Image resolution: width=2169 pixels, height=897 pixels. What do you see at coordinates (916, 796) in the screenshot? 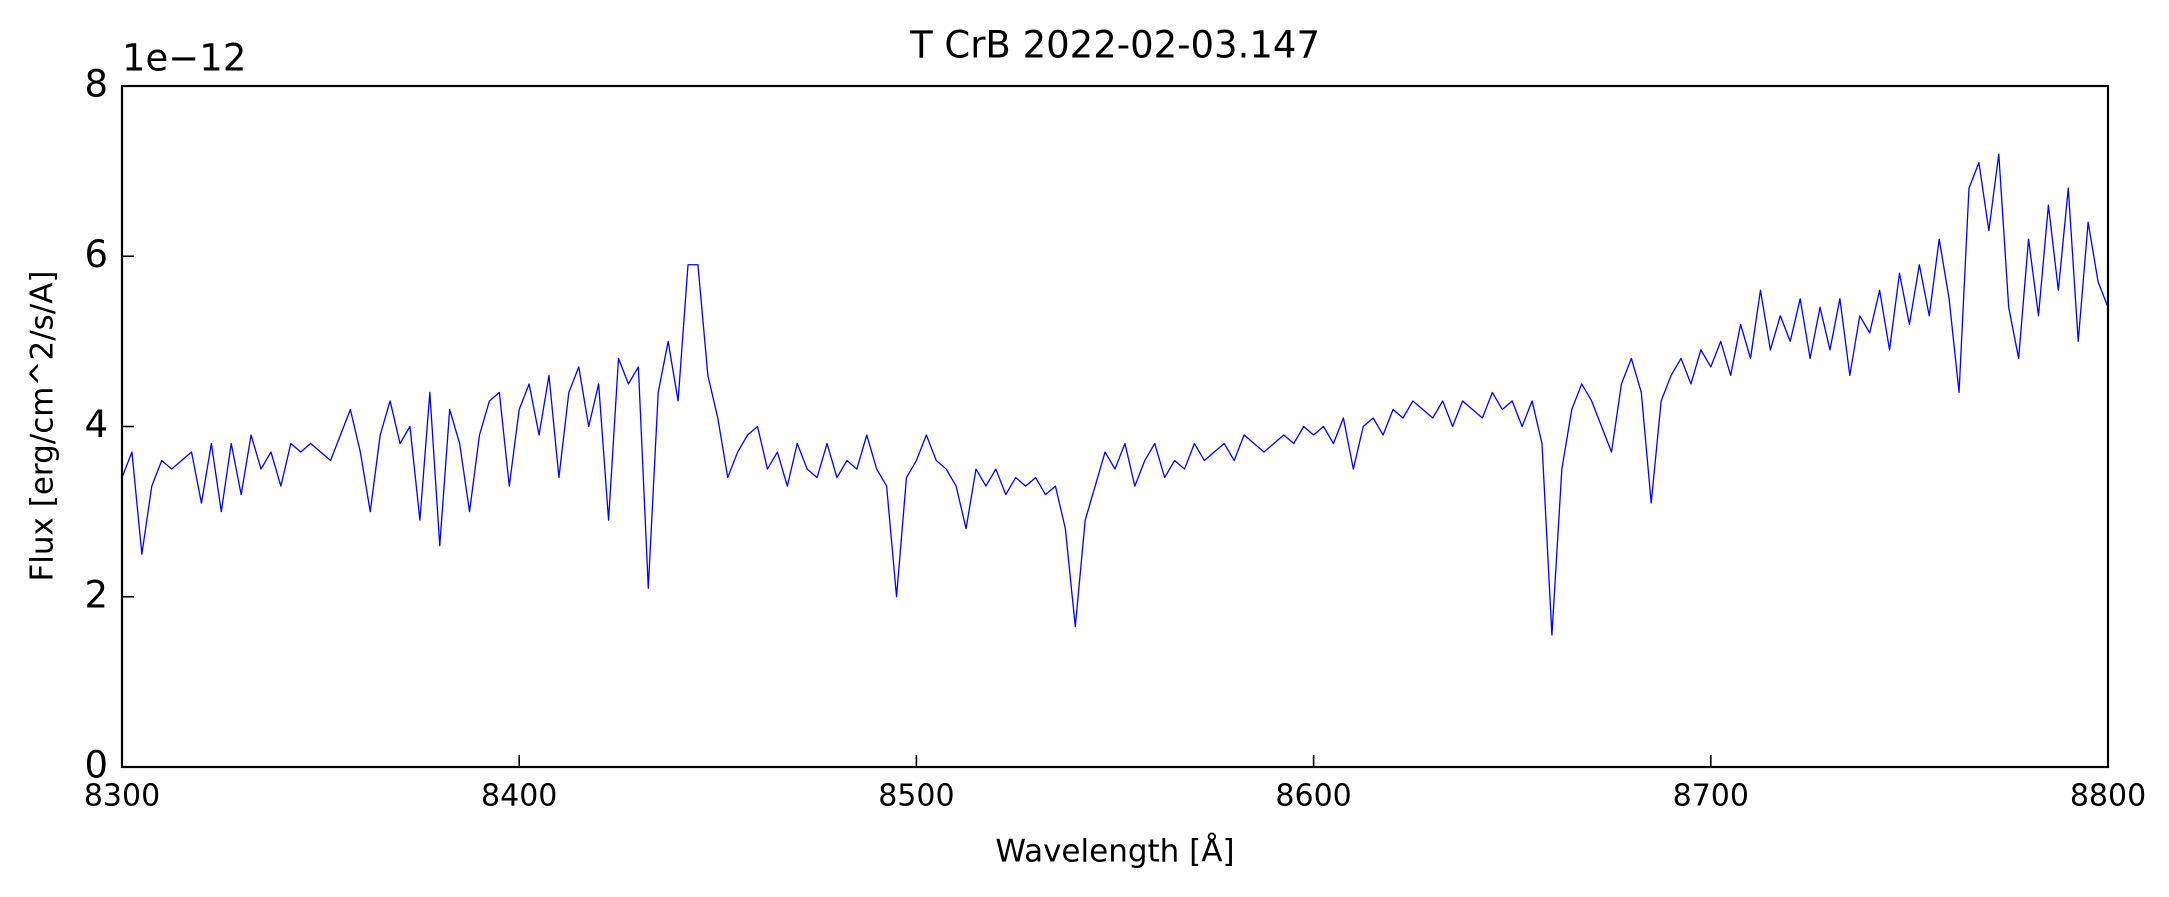
I see `x-tick-label: 8500` at bounding box center [916, 796].